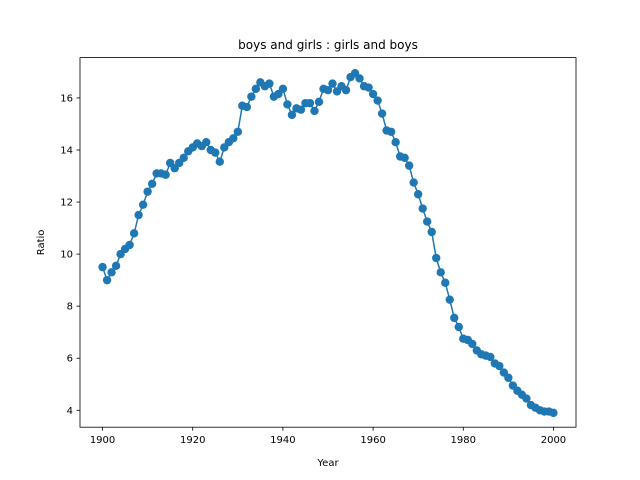  What do you see at coordinates (66, 151) in the screenshot?
I see `y-tick-label: 14` at bounding box center [66, 151].